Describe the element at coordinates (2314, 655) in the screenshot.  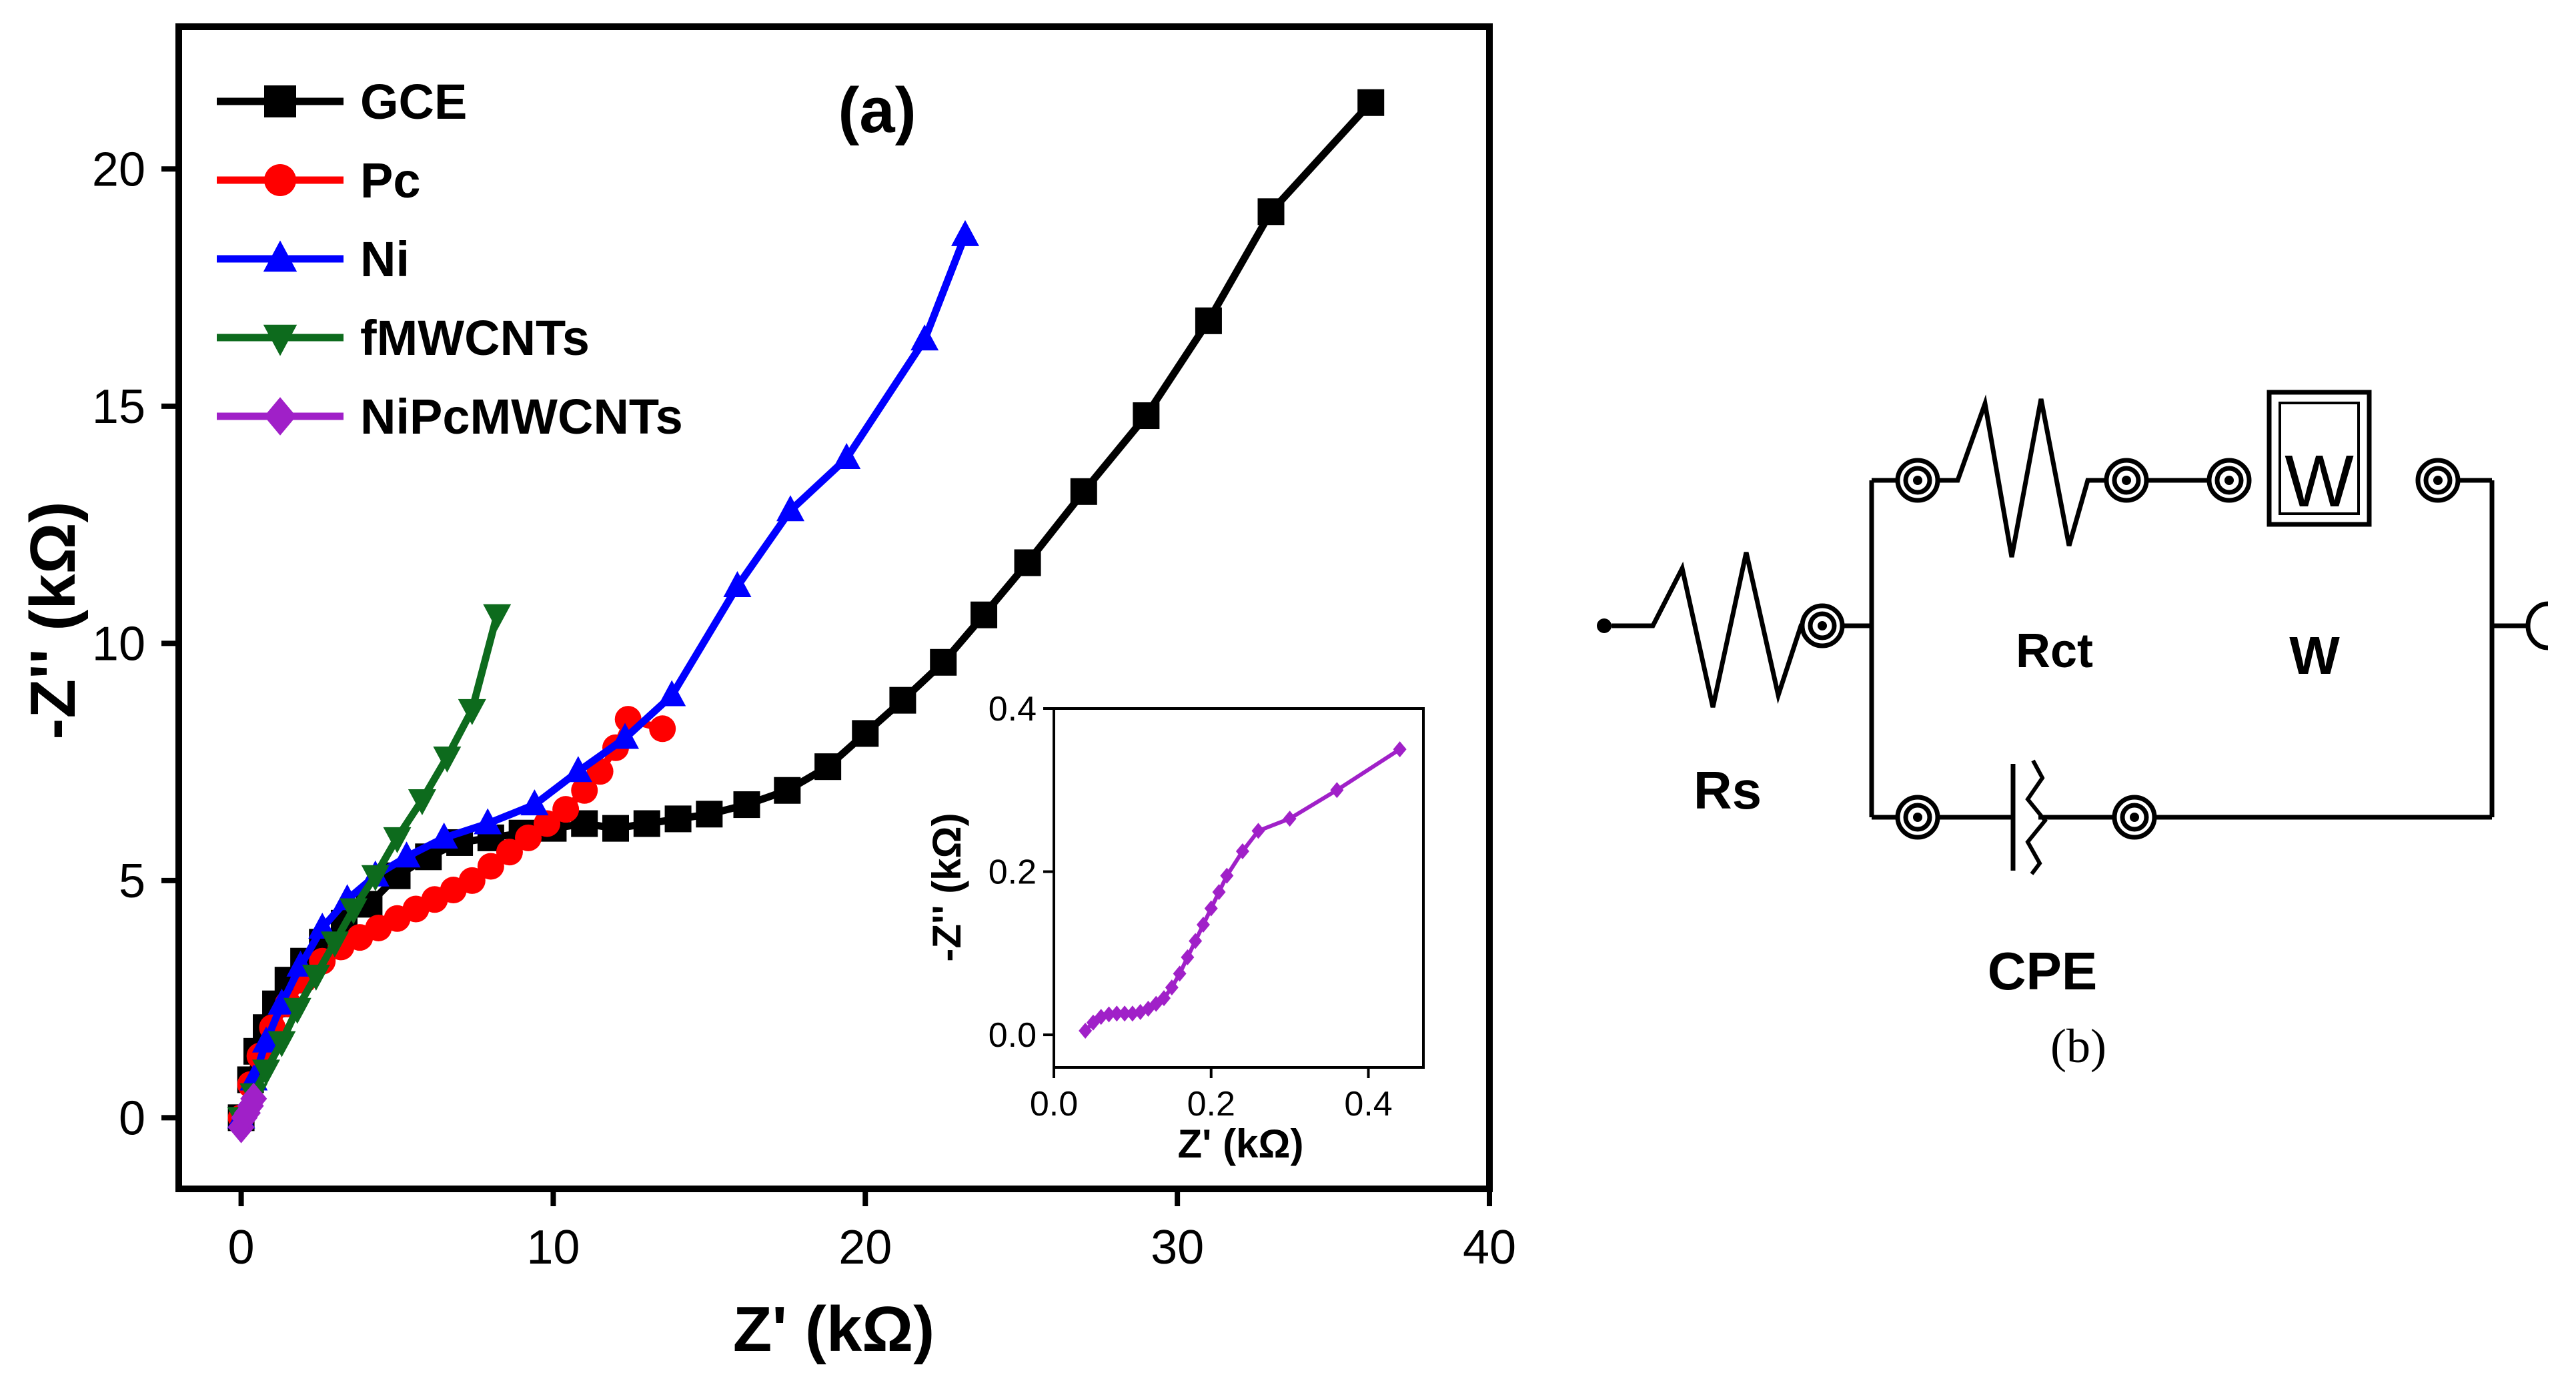
I see `w-label: W` at that location.